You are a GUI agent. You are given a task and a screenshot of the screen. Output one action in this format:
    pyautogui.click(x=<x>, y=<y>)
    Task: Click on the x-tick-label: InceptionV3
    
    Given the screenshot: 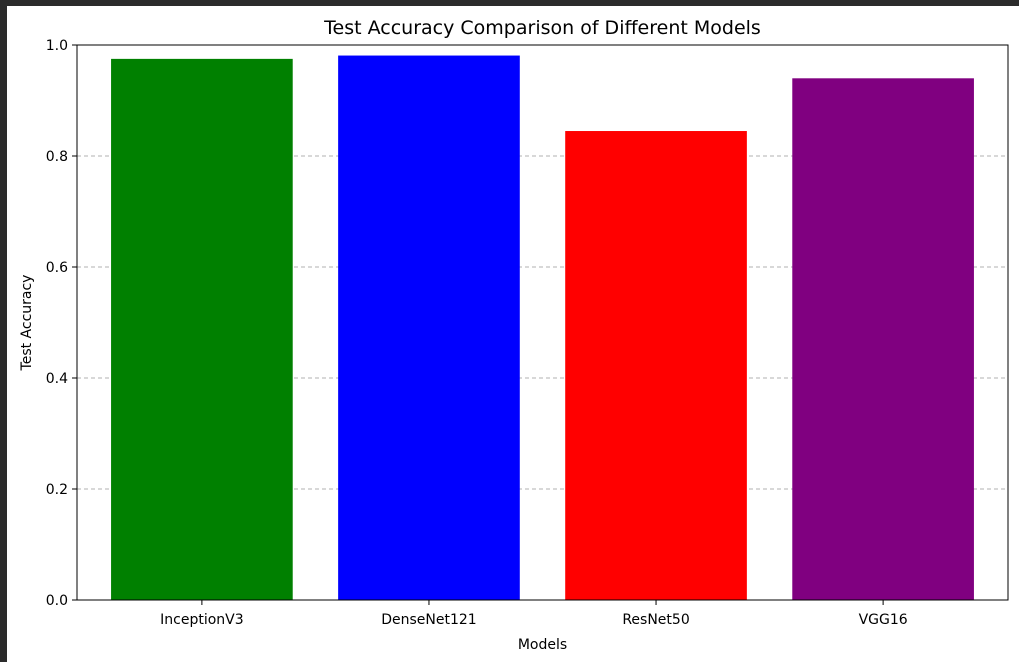 What is the action you would take?
    pyautogui.click(x=202, y=620)
    